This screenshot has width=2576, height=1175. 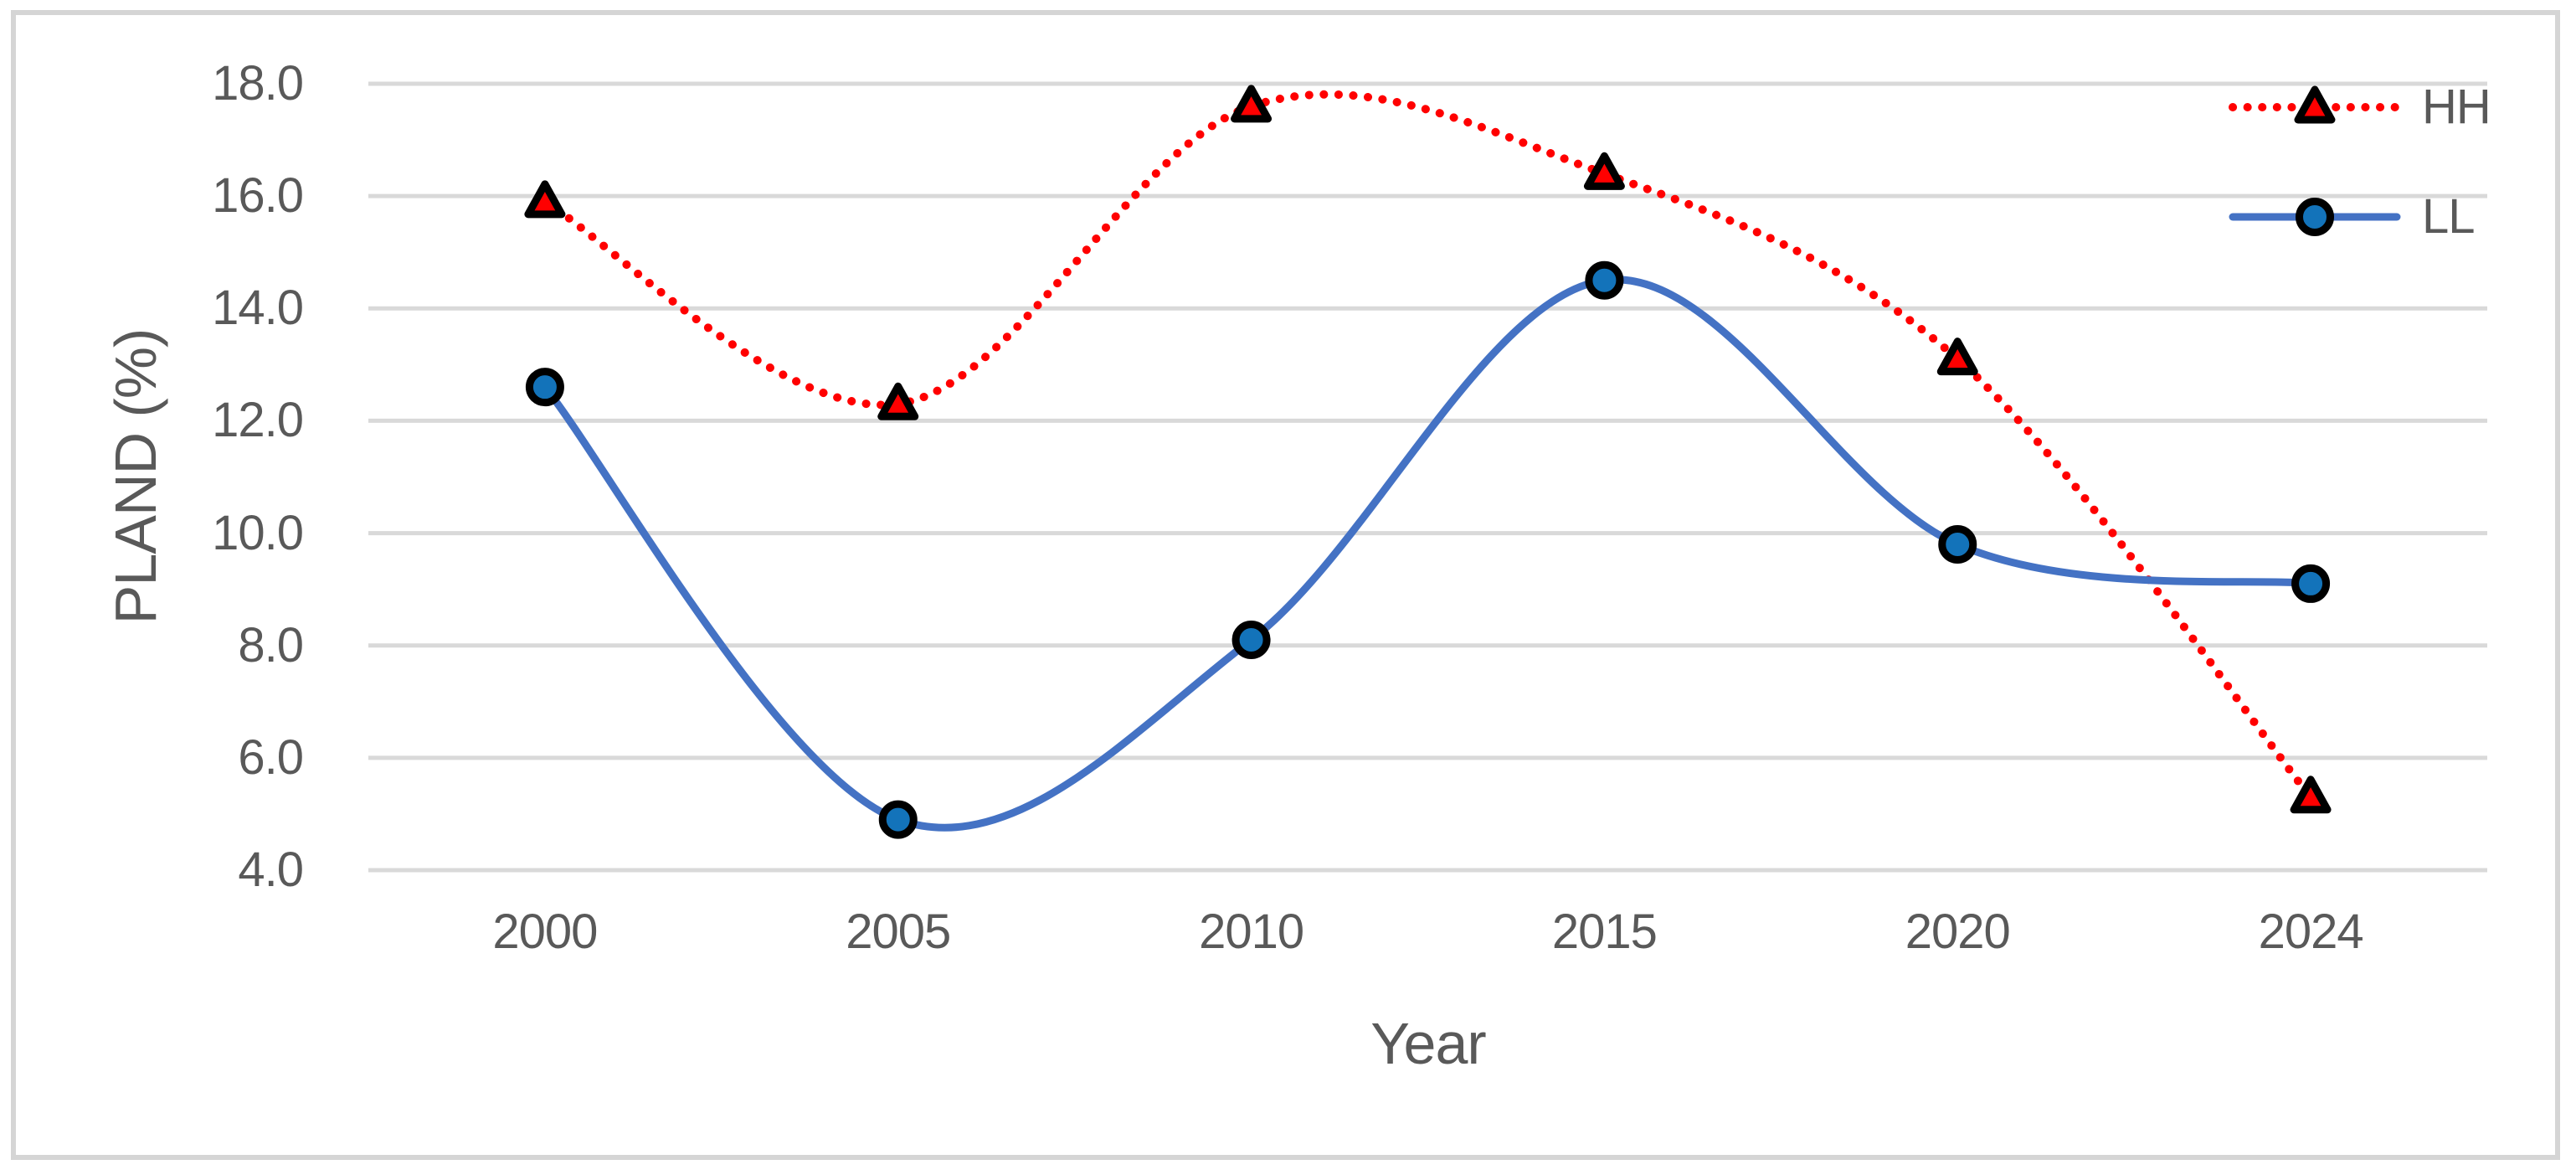 What do you see at coordinates (258, 532) in the screenshot?
I see `y-tick-label: 10.0` at bounding box center [258, 532].